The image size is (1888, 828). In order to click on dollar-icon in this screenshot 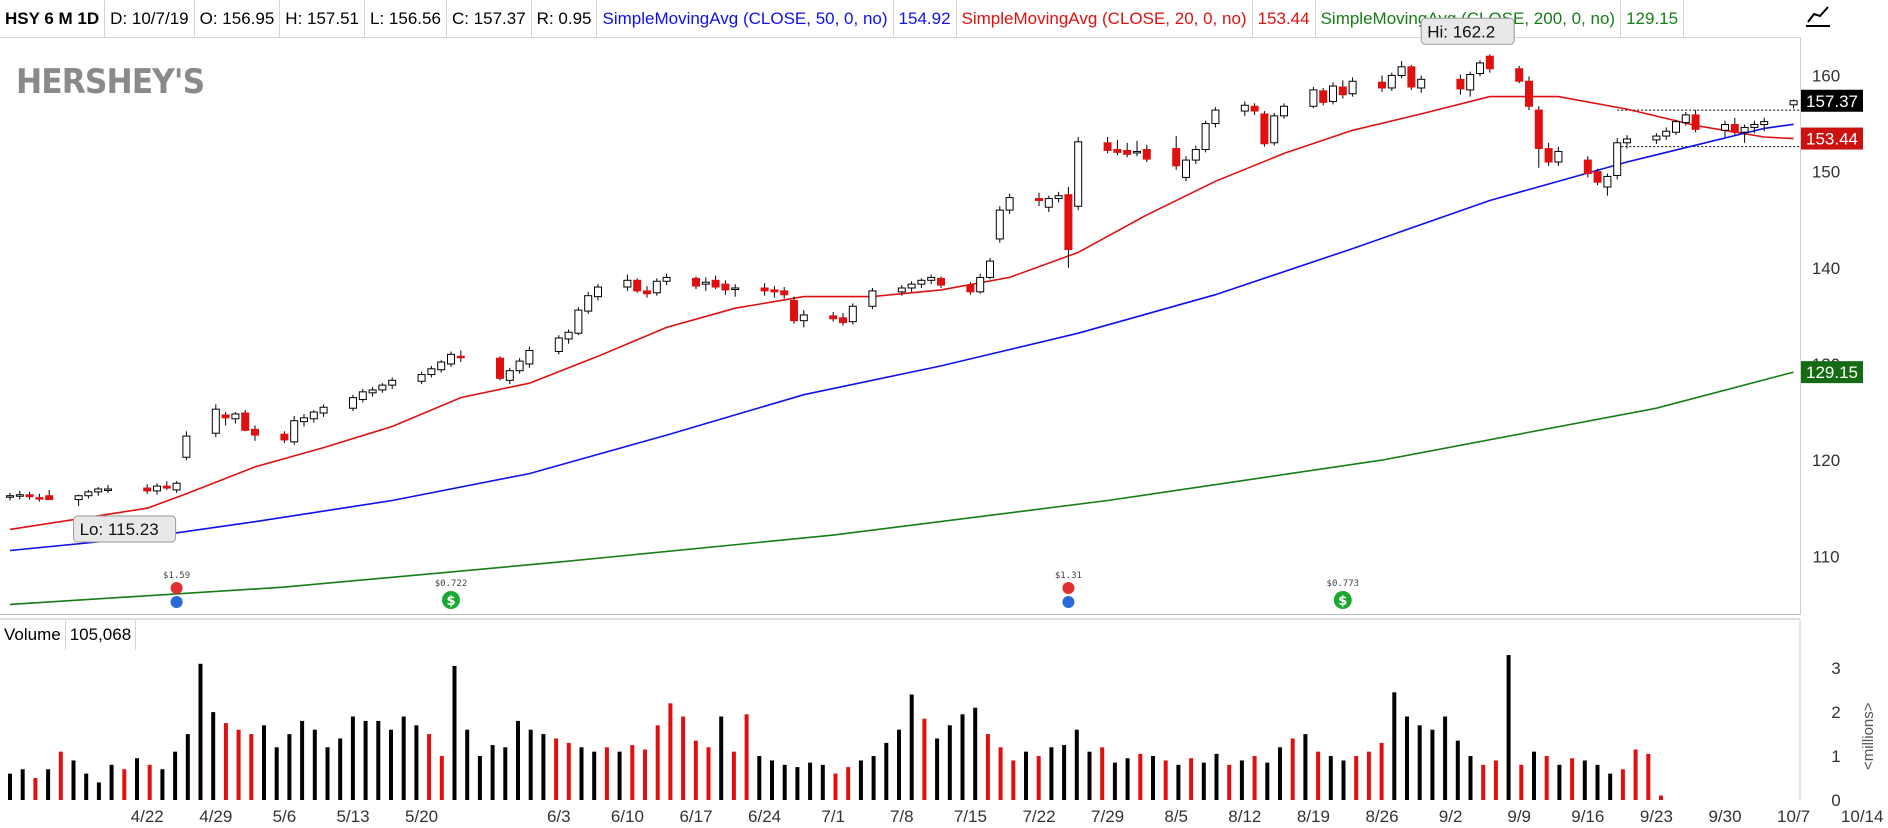, I will do `click(451, 600)`.